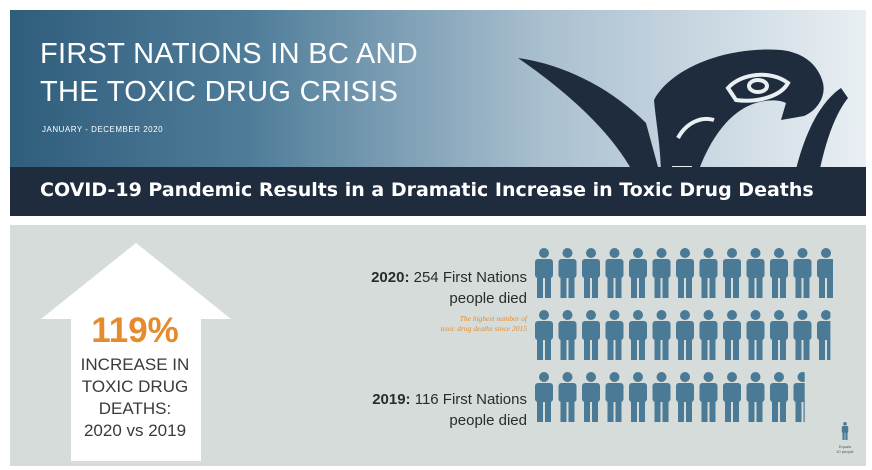  I want to click on date-range: JANUARY - DECEMBER 2020, so click(103, 129).